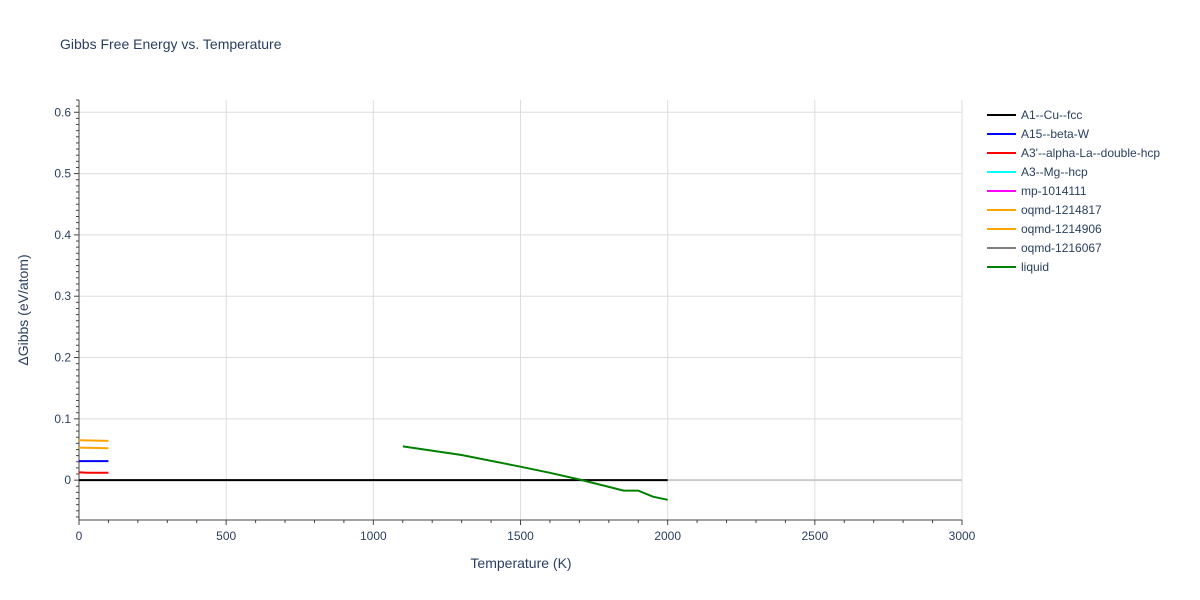  I want to click on y-tick-label: 0.6, so click(62, 112).